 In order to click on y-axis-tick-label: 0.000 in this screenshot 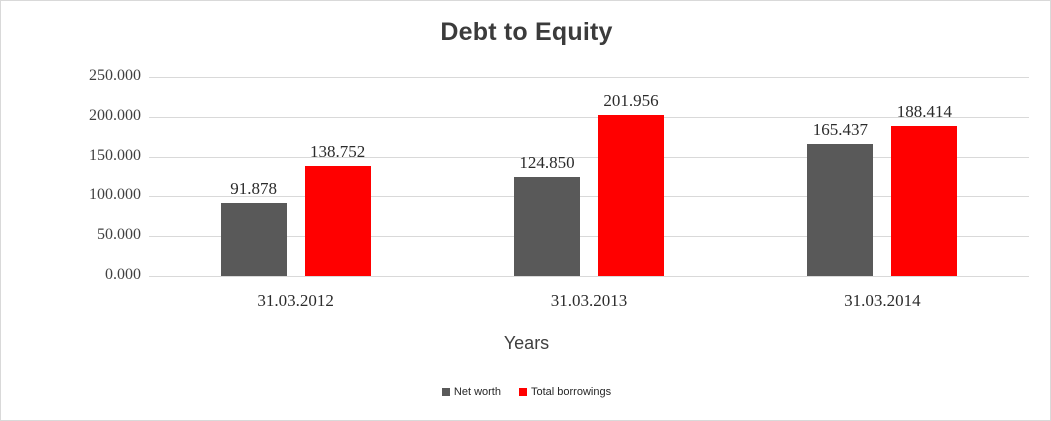, I will do `click(123, 274)`.